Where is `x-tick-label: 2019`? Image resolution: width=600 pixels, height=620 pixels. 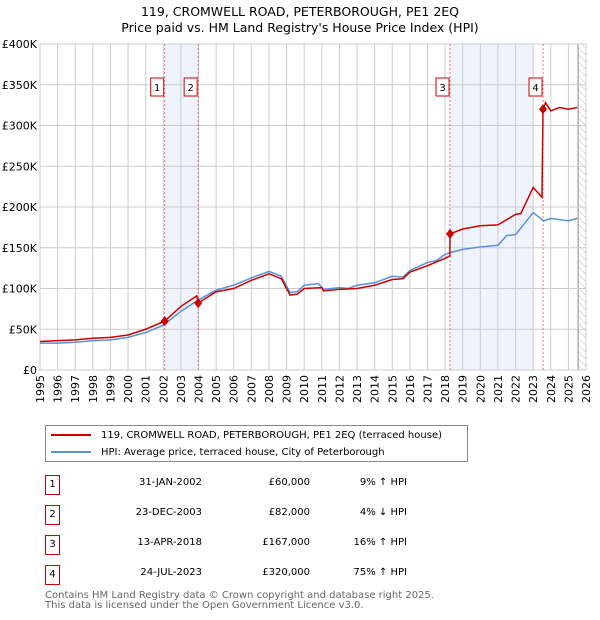 x-tick-label: 2019 is located at coordinates (463, 389).